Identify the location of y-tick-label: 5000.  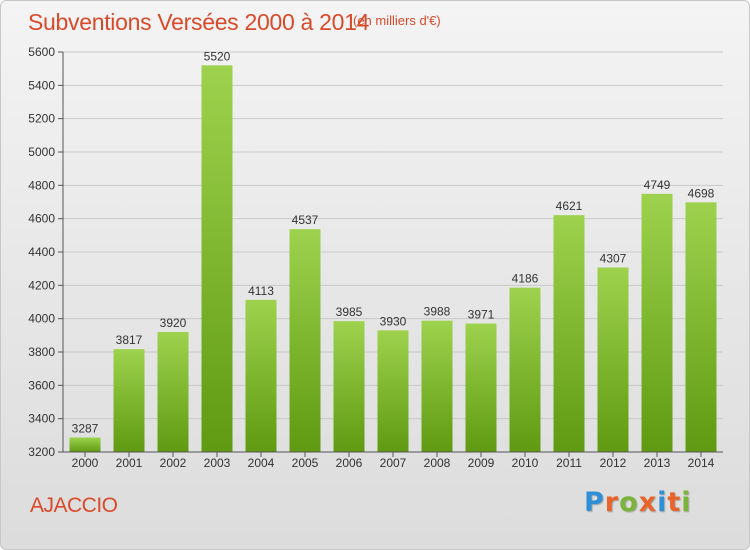
(41, 152).